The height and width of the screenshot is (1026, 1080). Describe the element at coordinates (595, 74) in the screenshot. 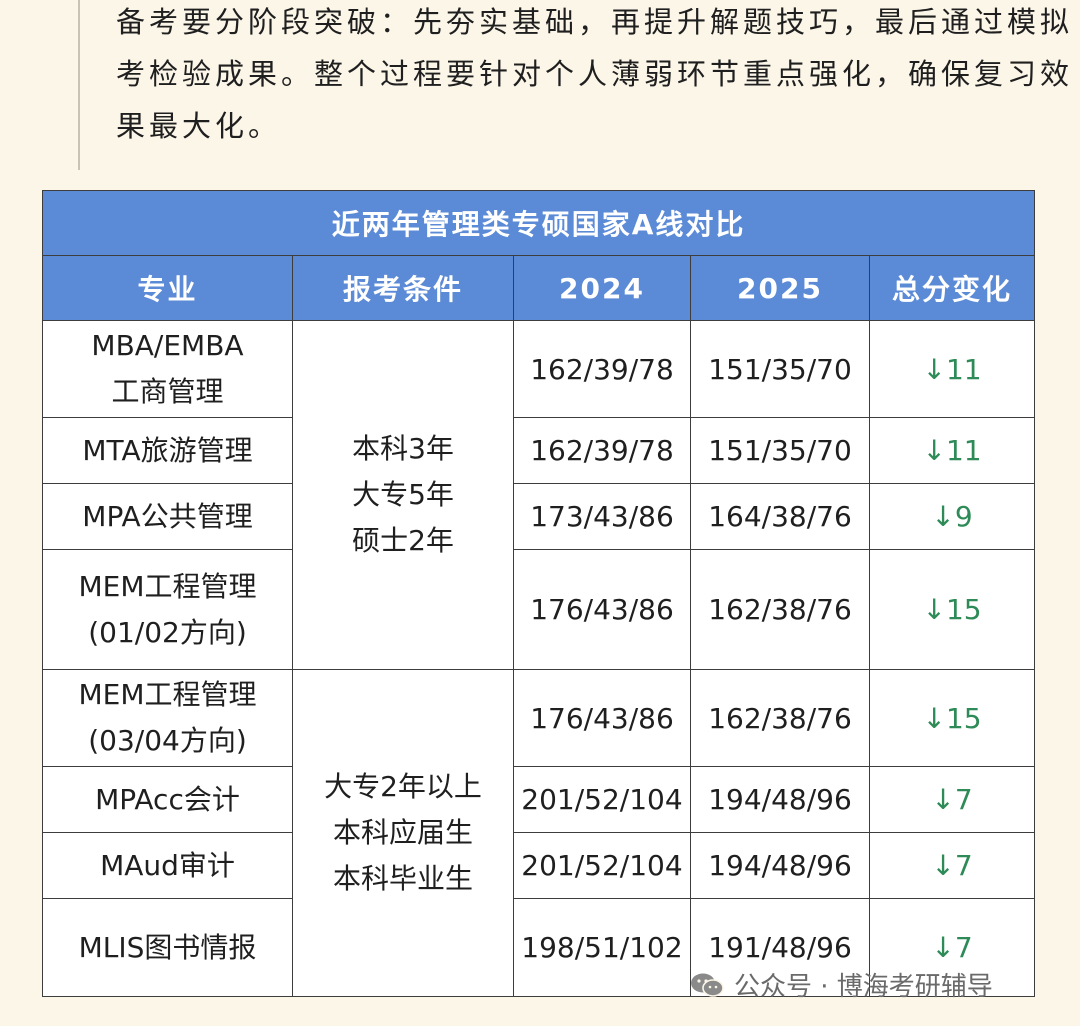

I see `intro-line-2: 考检验成果。整个过程要针对个人薄弱环节重点强化，确保复习效` at that location.